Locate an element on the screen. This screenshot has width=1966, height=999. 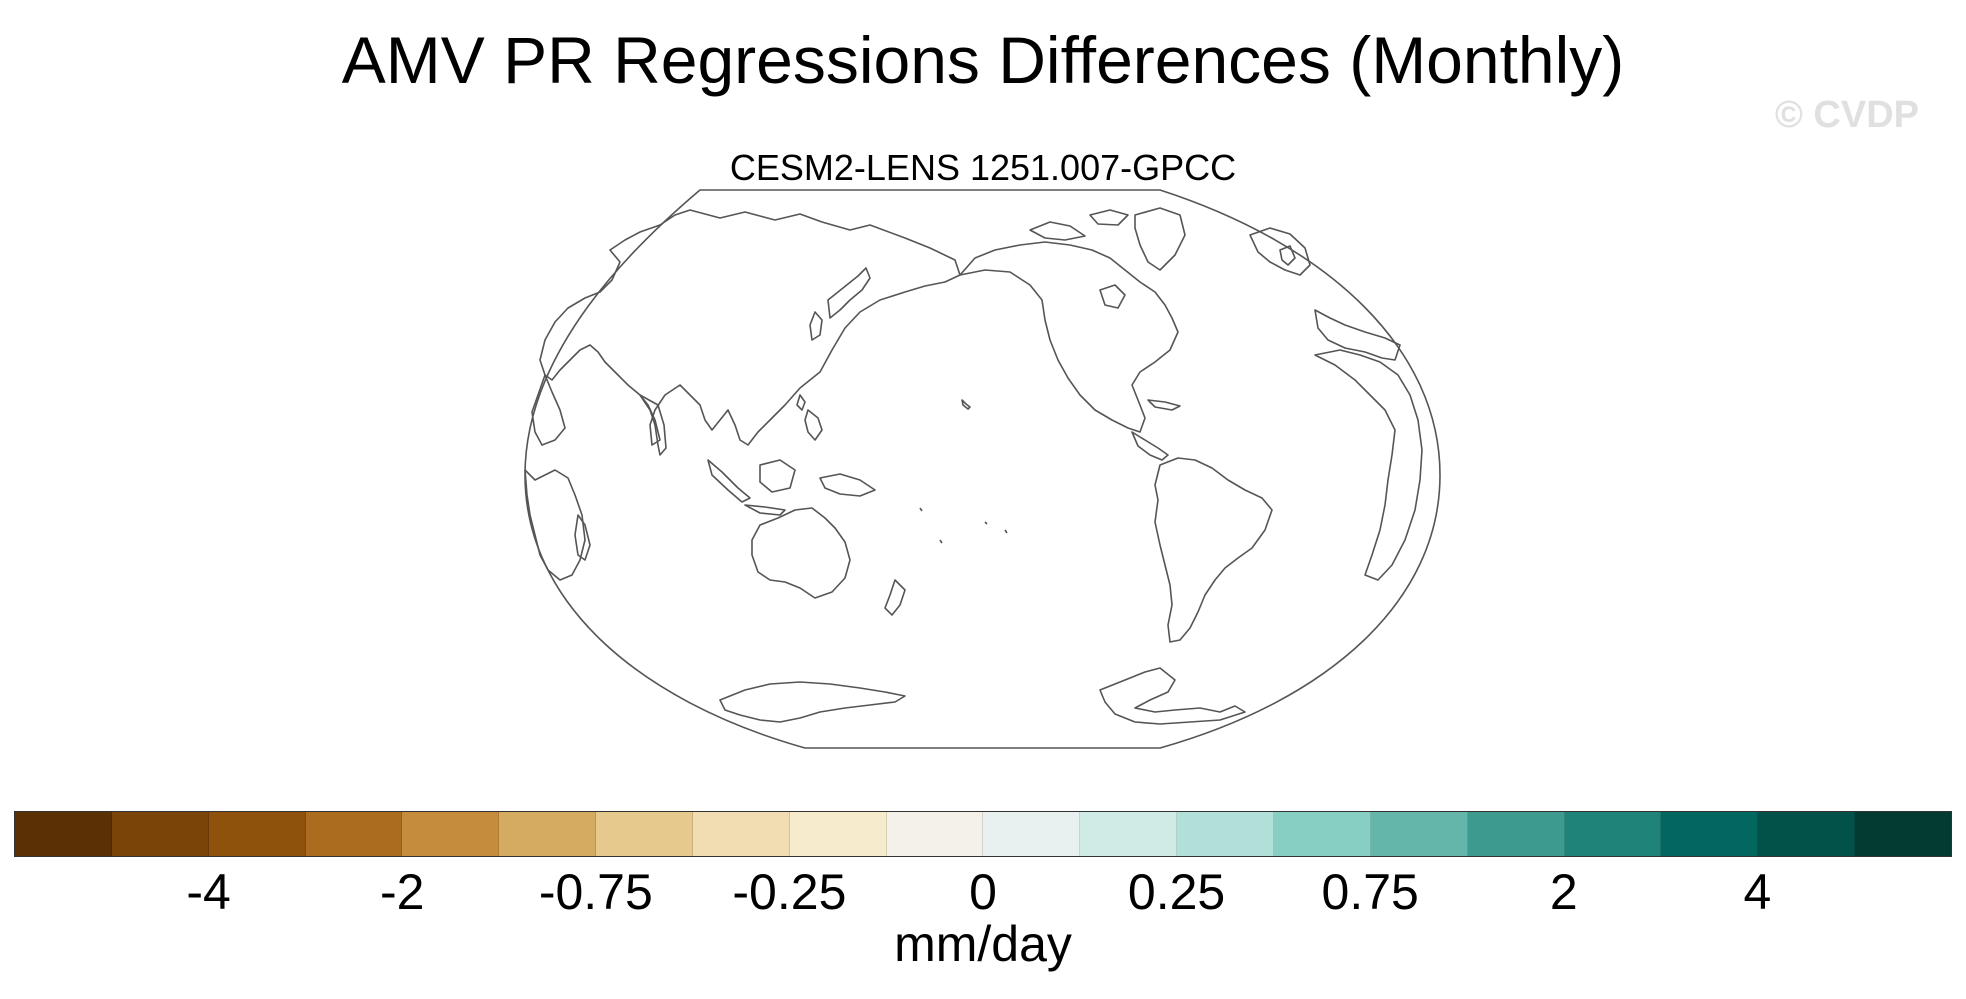
coast-borneo is located at coordinates (777, 476).